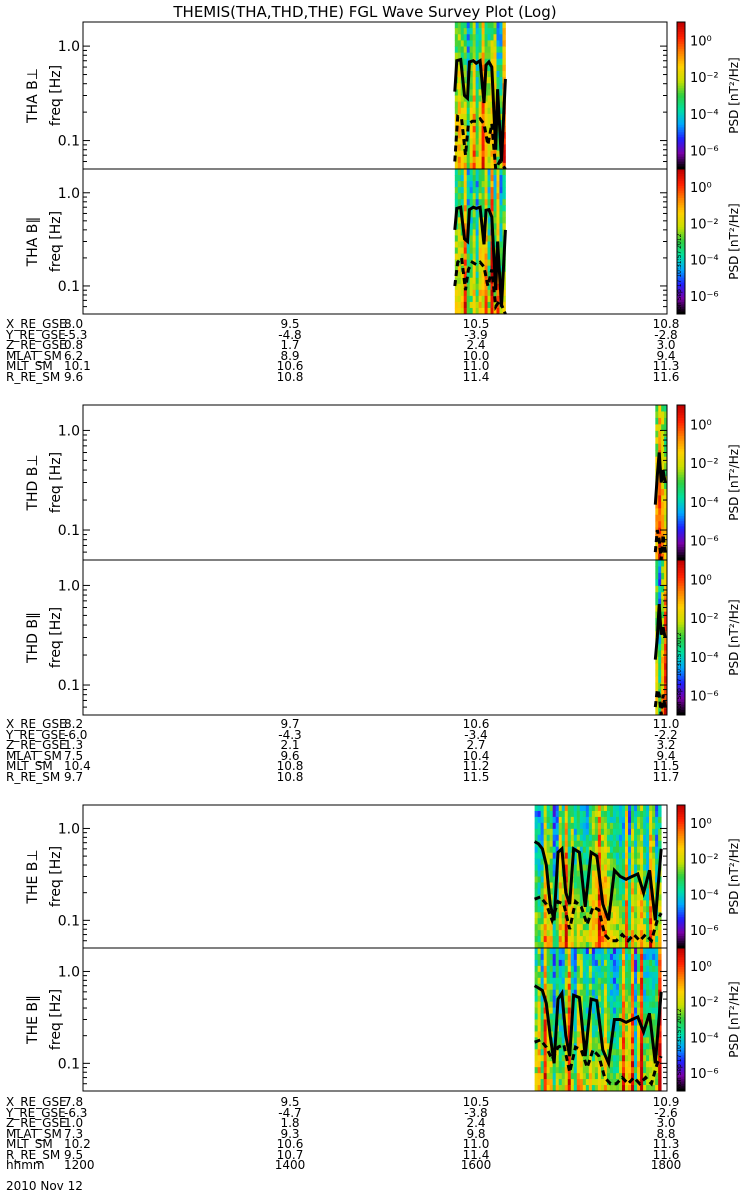 The height and width of the screenshot is (1200, 750). Describe the element at coordinates (290, 324) in the screenshot. I see `orbit-row-value: 9.5` at that location.